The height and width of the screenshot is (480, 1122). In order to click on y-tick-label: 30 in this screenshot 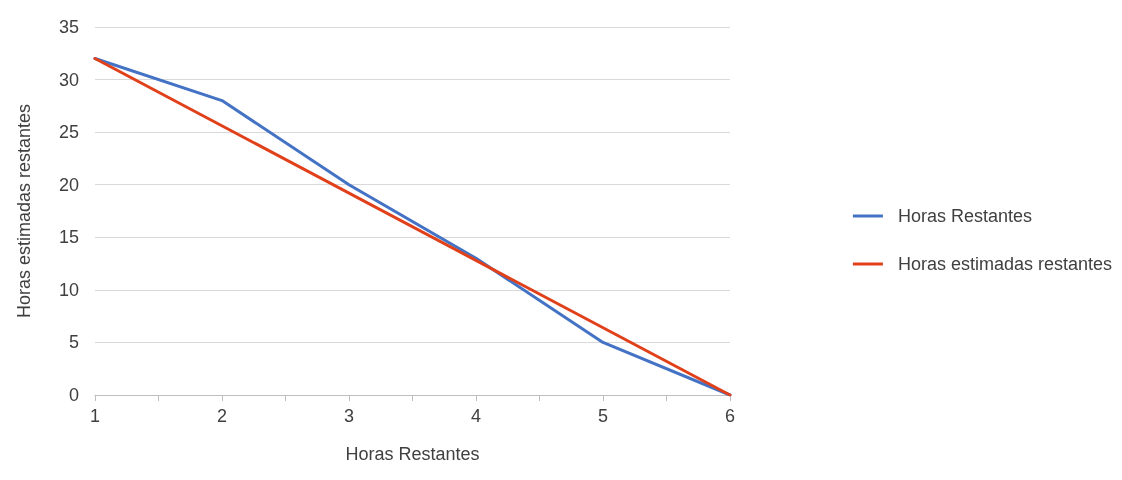, I will do `click(68, 79)`.